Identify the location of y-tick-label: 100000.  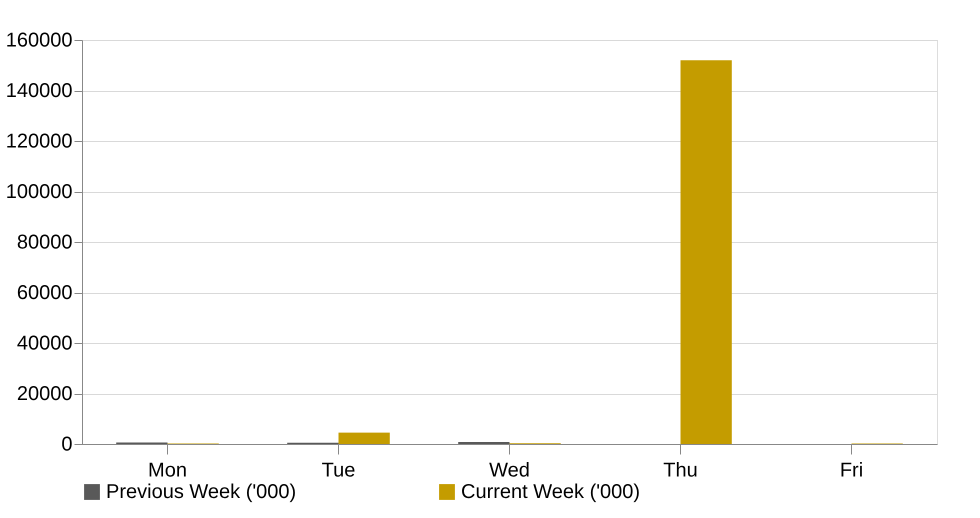
(39, 192).